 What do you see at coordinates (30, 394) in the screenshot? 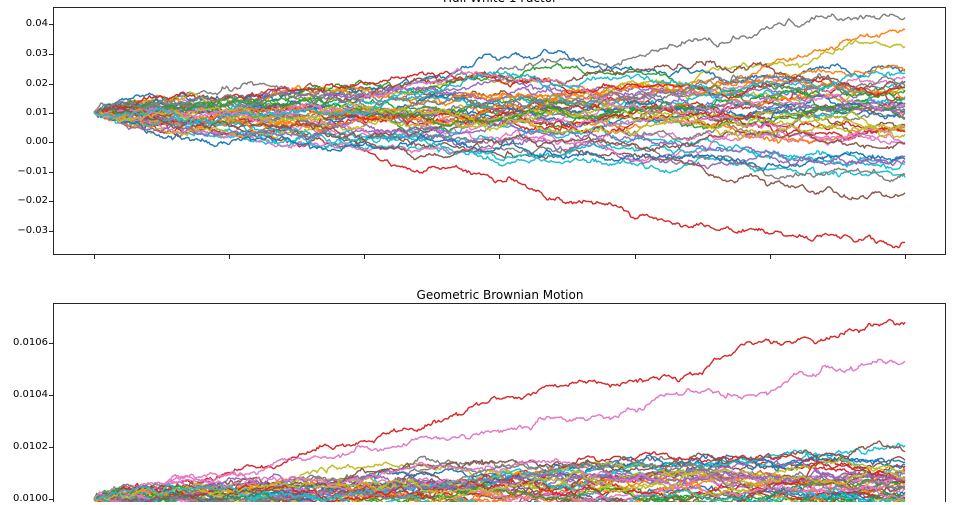
I see `bottom-ytick-label: 0.0104` at bounding box center [30, 394].